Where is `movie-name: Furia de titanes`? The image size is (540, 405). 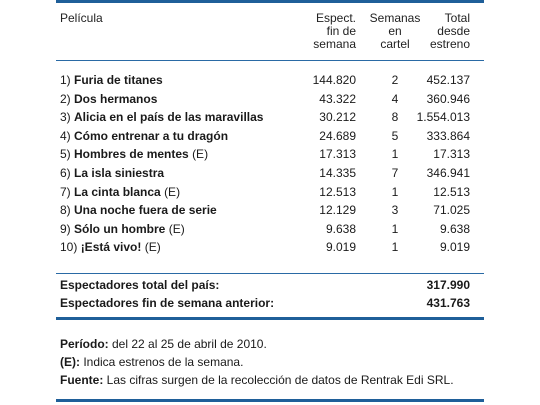
movie-name: Furia de titanes is located at coordinates (118, 80).